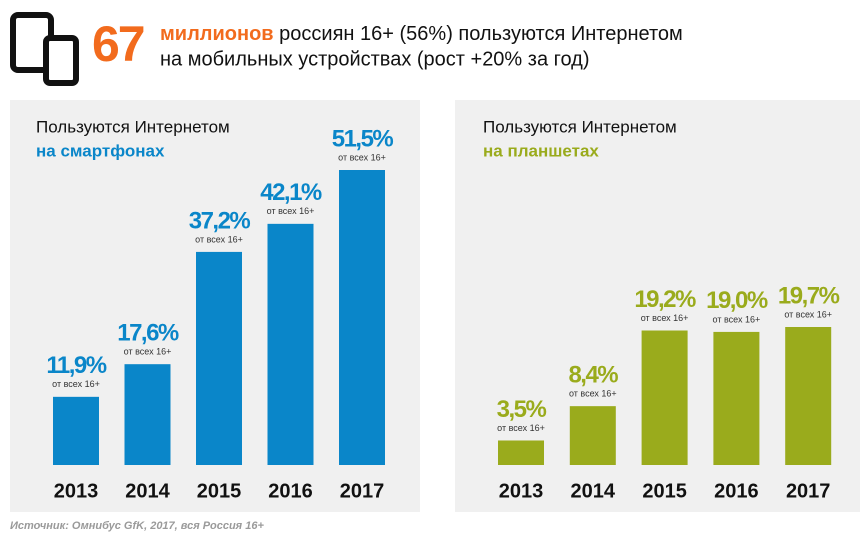 This screenshot has height=541, width=860. What do you see at coordinates (737, 300) in the screenshot?
I see `value-label: 19,0%` at bounding box center [737, 300].